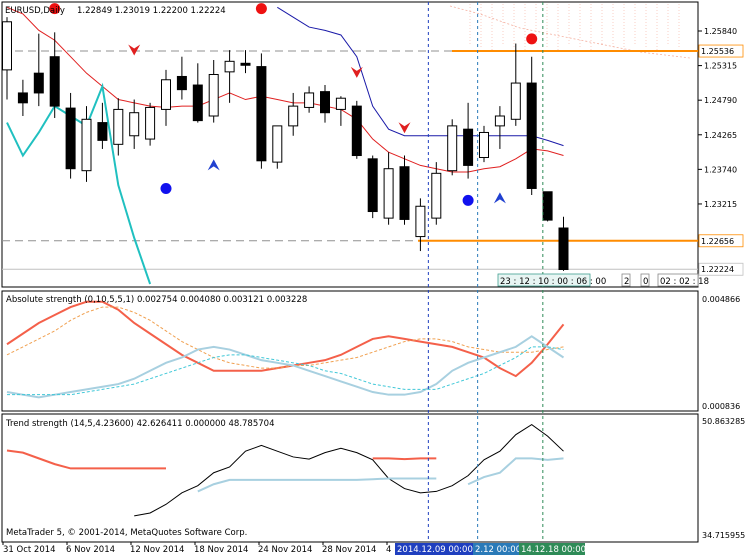 This screenshot has width=750, height=560. I want to click on time-info-a: 2, so click(626, 282).